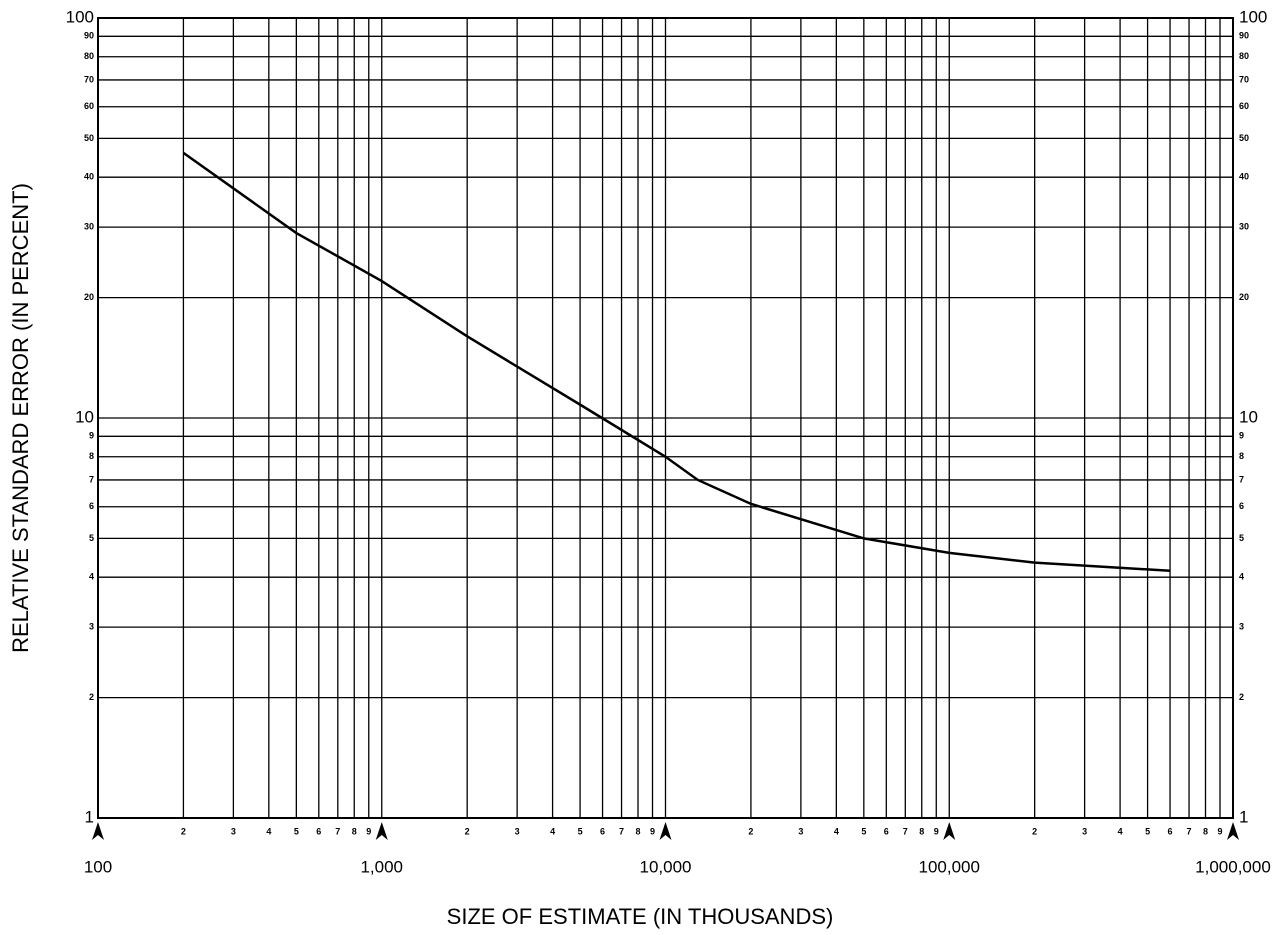  Describe the element at coordinates (91, 479) in the screenshot. I see `y-tick-label: 7` at that location.